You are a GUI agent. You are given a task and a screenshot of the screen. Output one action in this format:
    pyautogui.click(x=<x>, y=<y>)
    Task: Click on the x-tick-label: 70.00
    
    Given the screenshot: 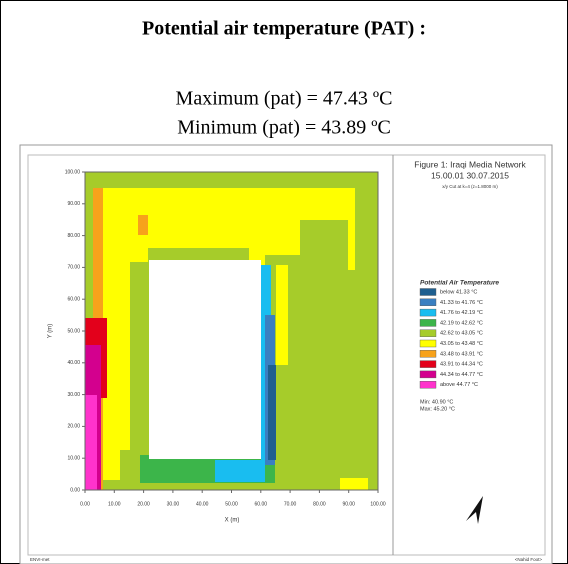 What is the action you would take?
    pyautogui.click(x=290, y=504)
    